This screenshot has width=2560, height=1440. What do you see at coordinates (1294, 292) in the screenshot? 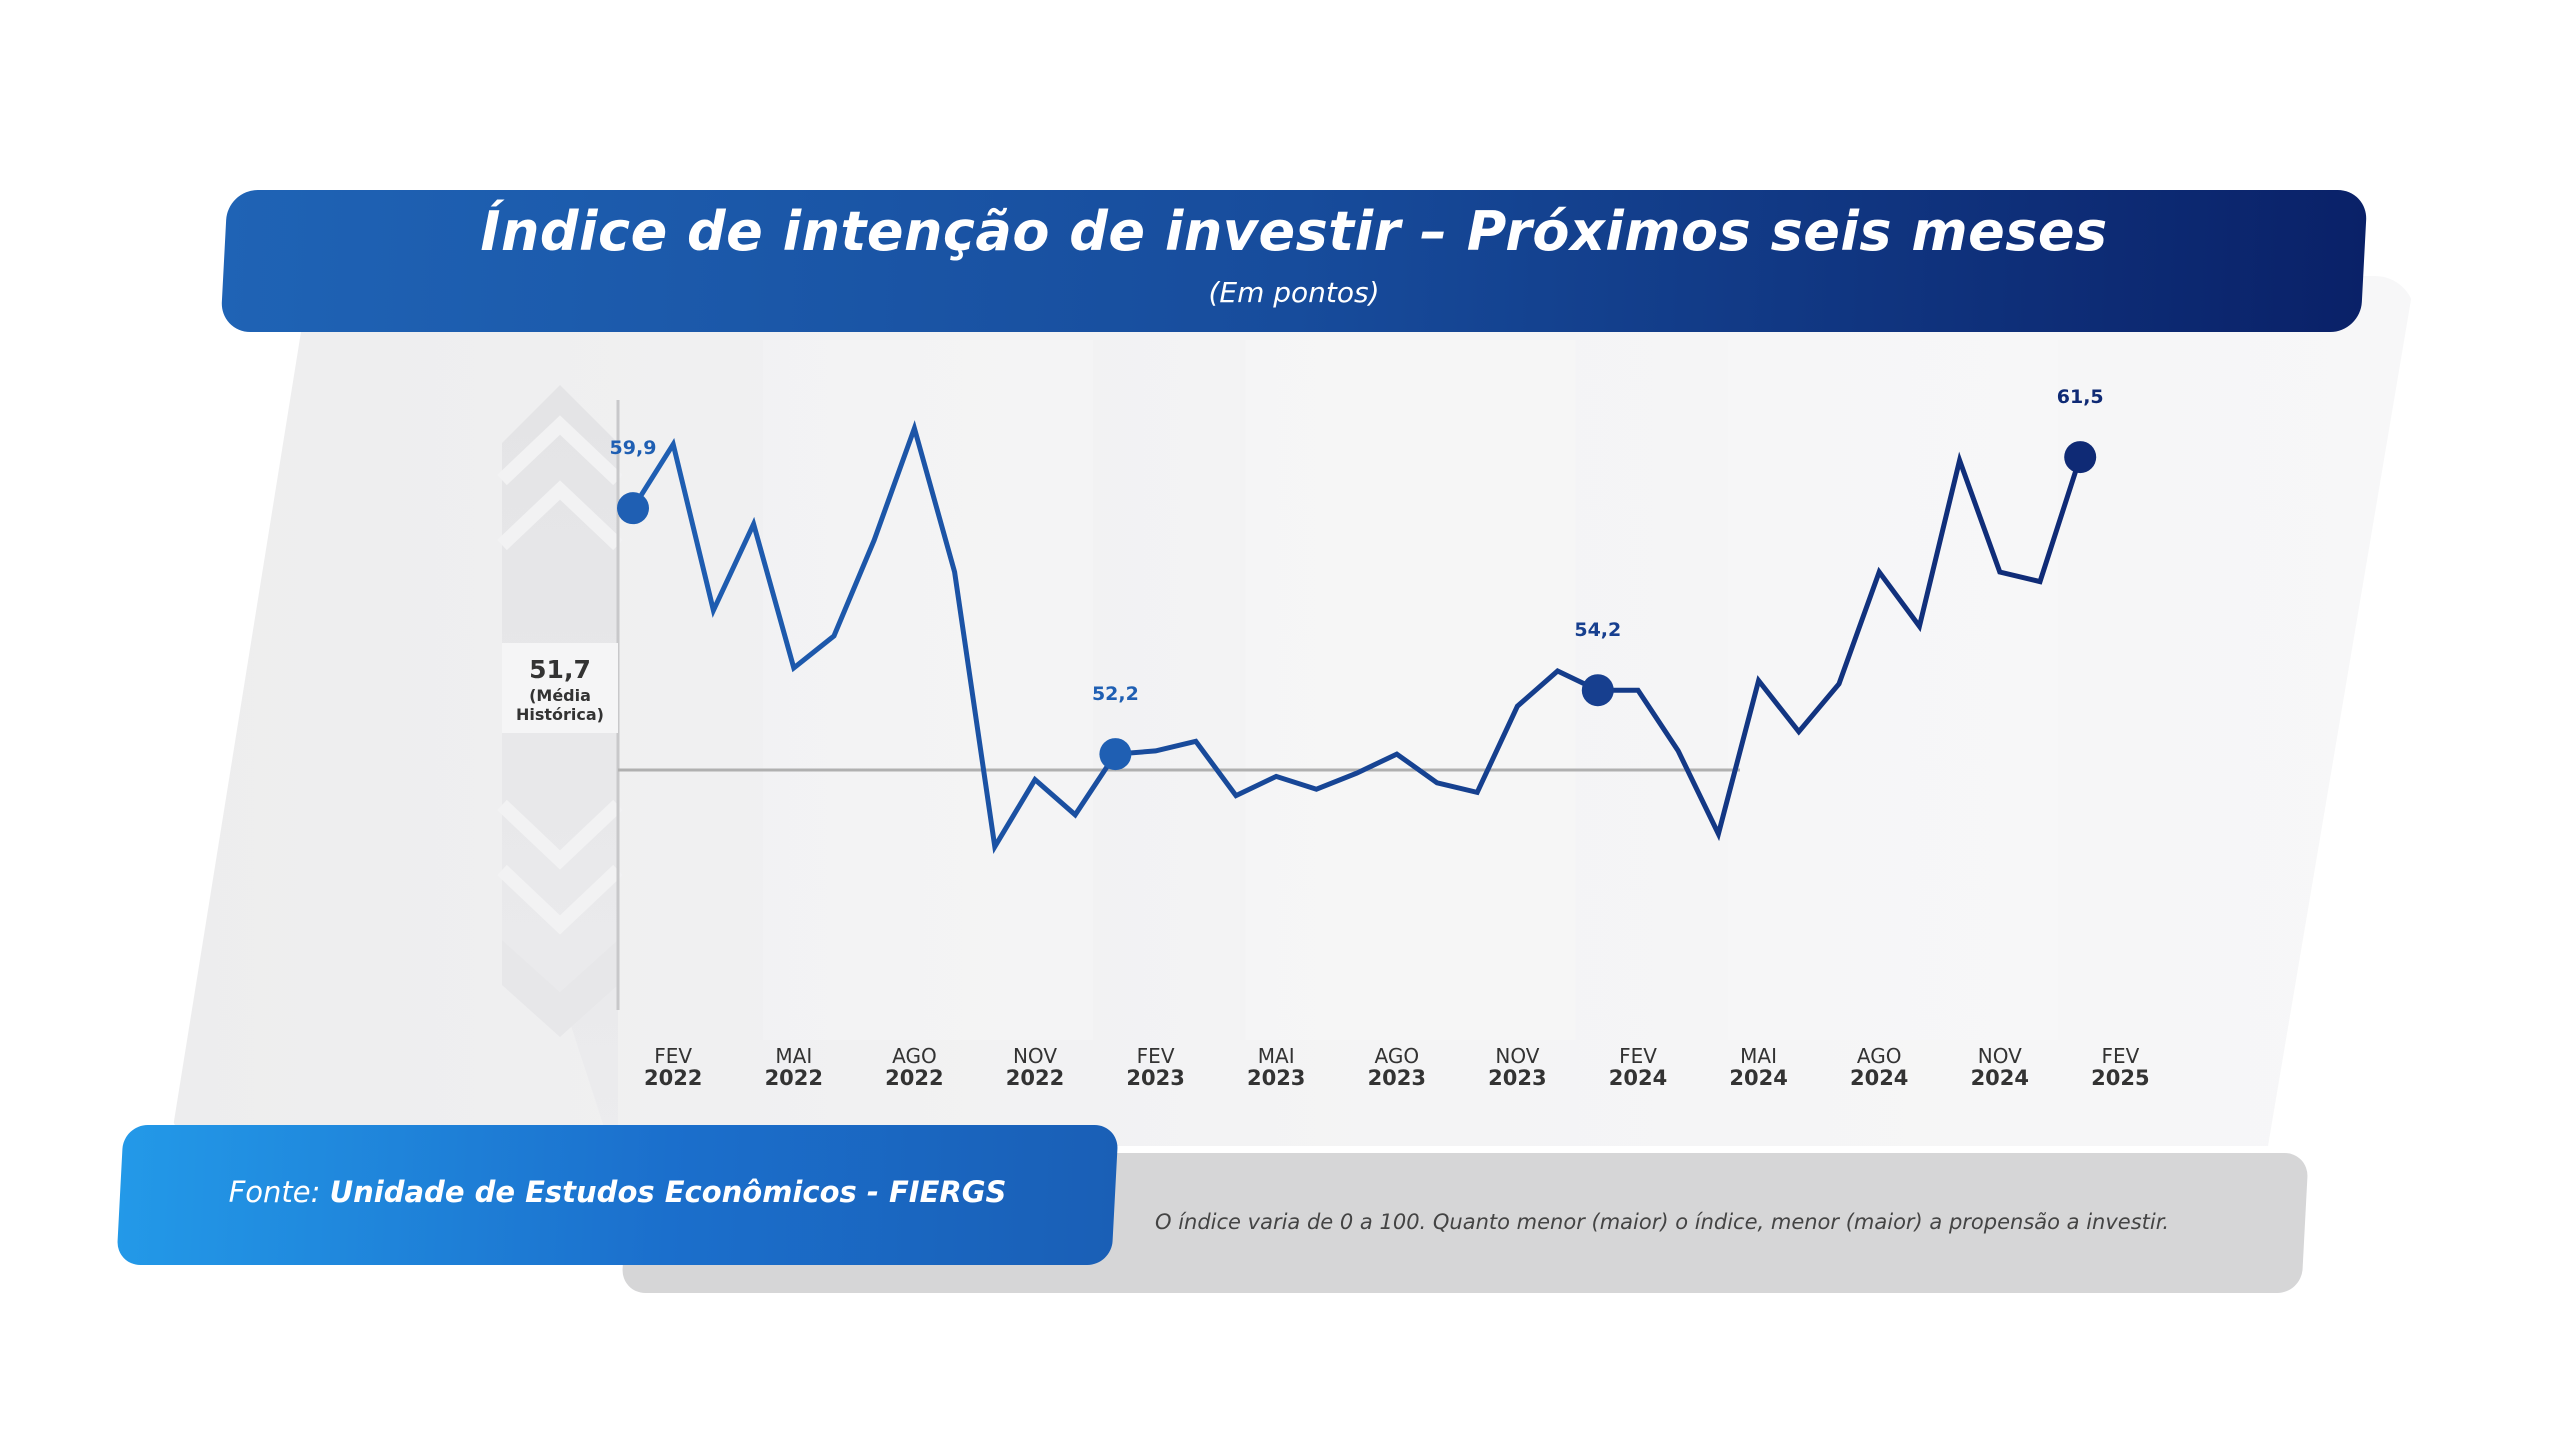
I see `chart-subtitle: (Em pontos)` at bounding box center [1294, 292].